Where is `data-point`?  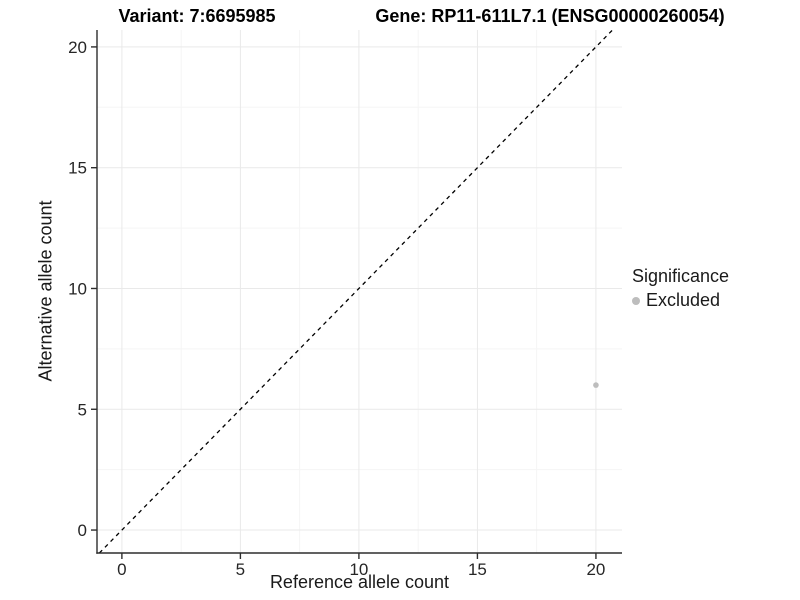 data-point is located at coordinates (596, 385).